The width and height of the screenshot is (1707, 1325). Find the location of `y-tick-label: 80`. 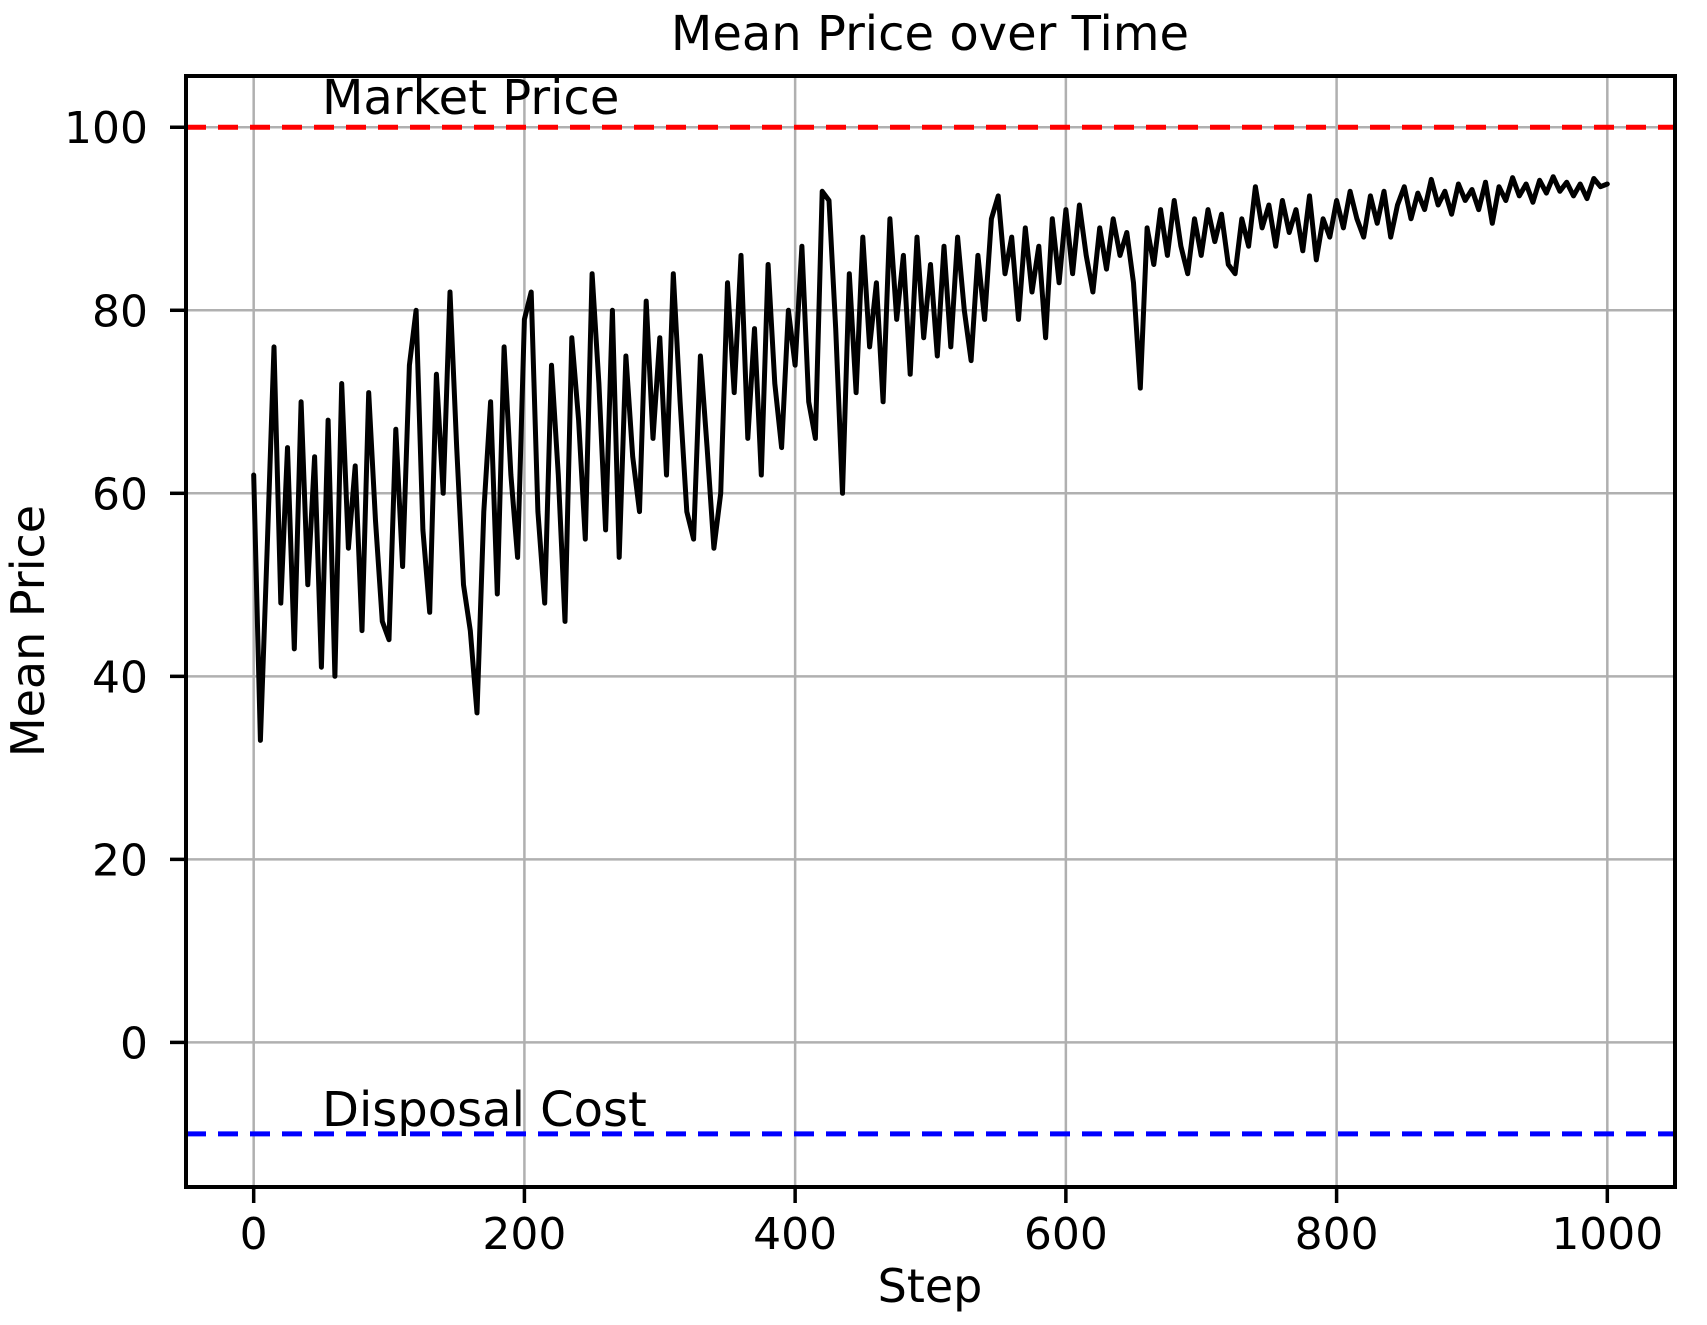

y-tick-label: 80 is located at coordinates (120, 311).